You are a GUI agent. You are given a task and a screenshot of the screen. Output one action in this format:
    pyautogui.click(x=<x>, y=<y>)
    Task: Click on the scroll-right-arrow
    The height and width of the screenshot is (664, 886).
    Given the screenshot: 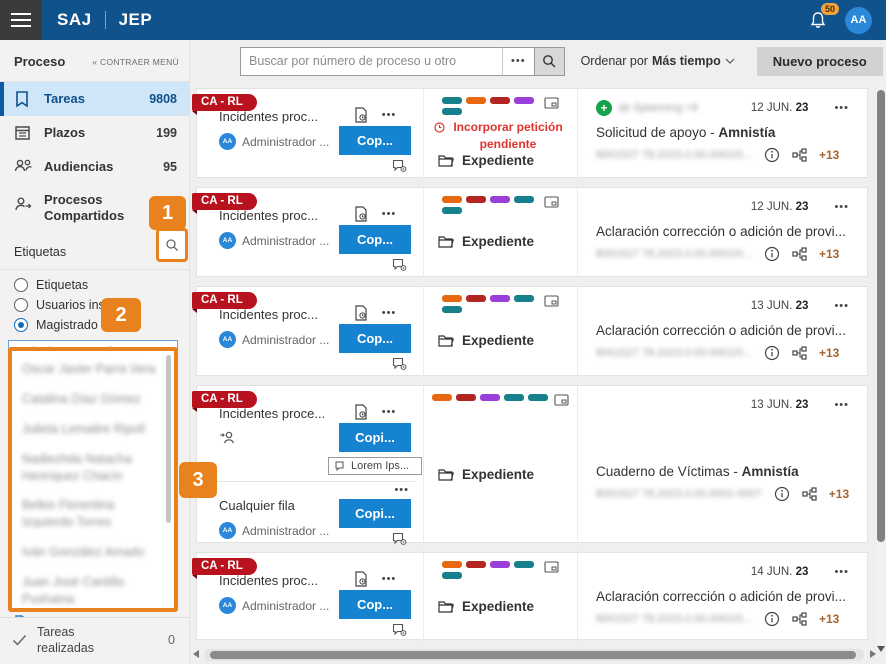 What is the action you would take?
    pyautogui.click(x=873, y=654)
    